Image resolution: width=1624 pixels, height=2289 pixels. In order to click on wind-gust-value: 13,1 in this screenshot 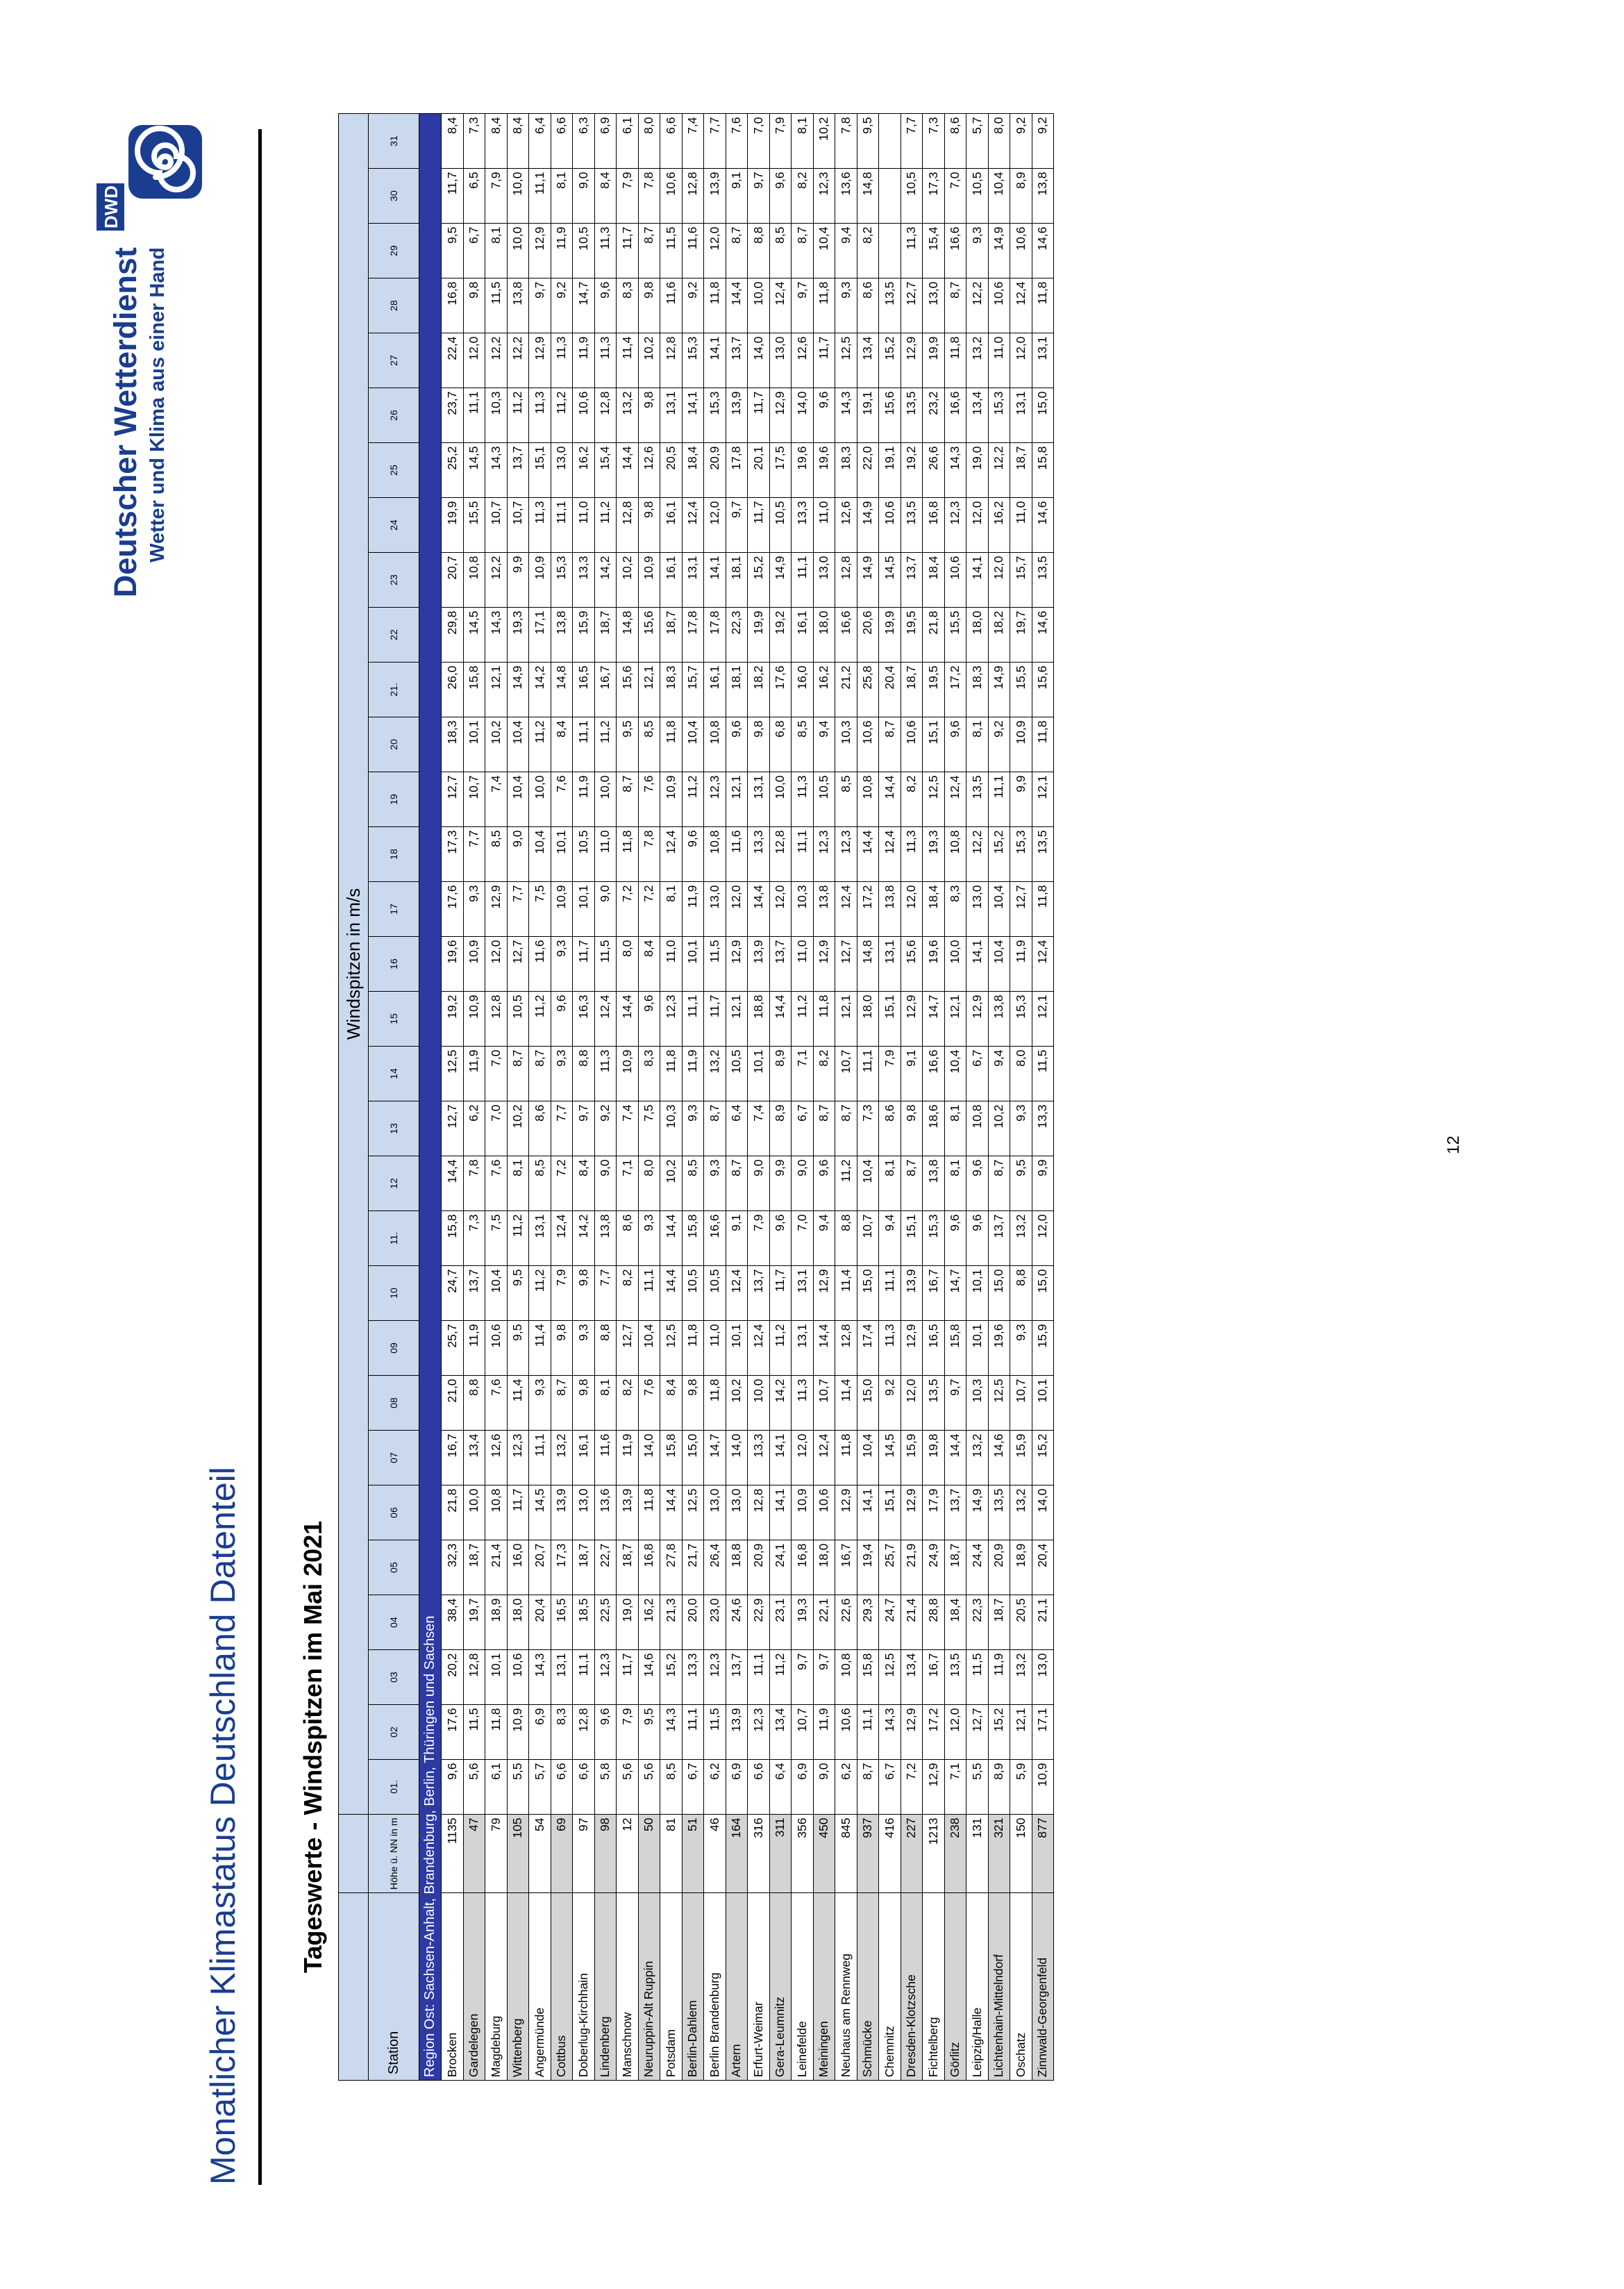, I will do `click(890, 964)`.